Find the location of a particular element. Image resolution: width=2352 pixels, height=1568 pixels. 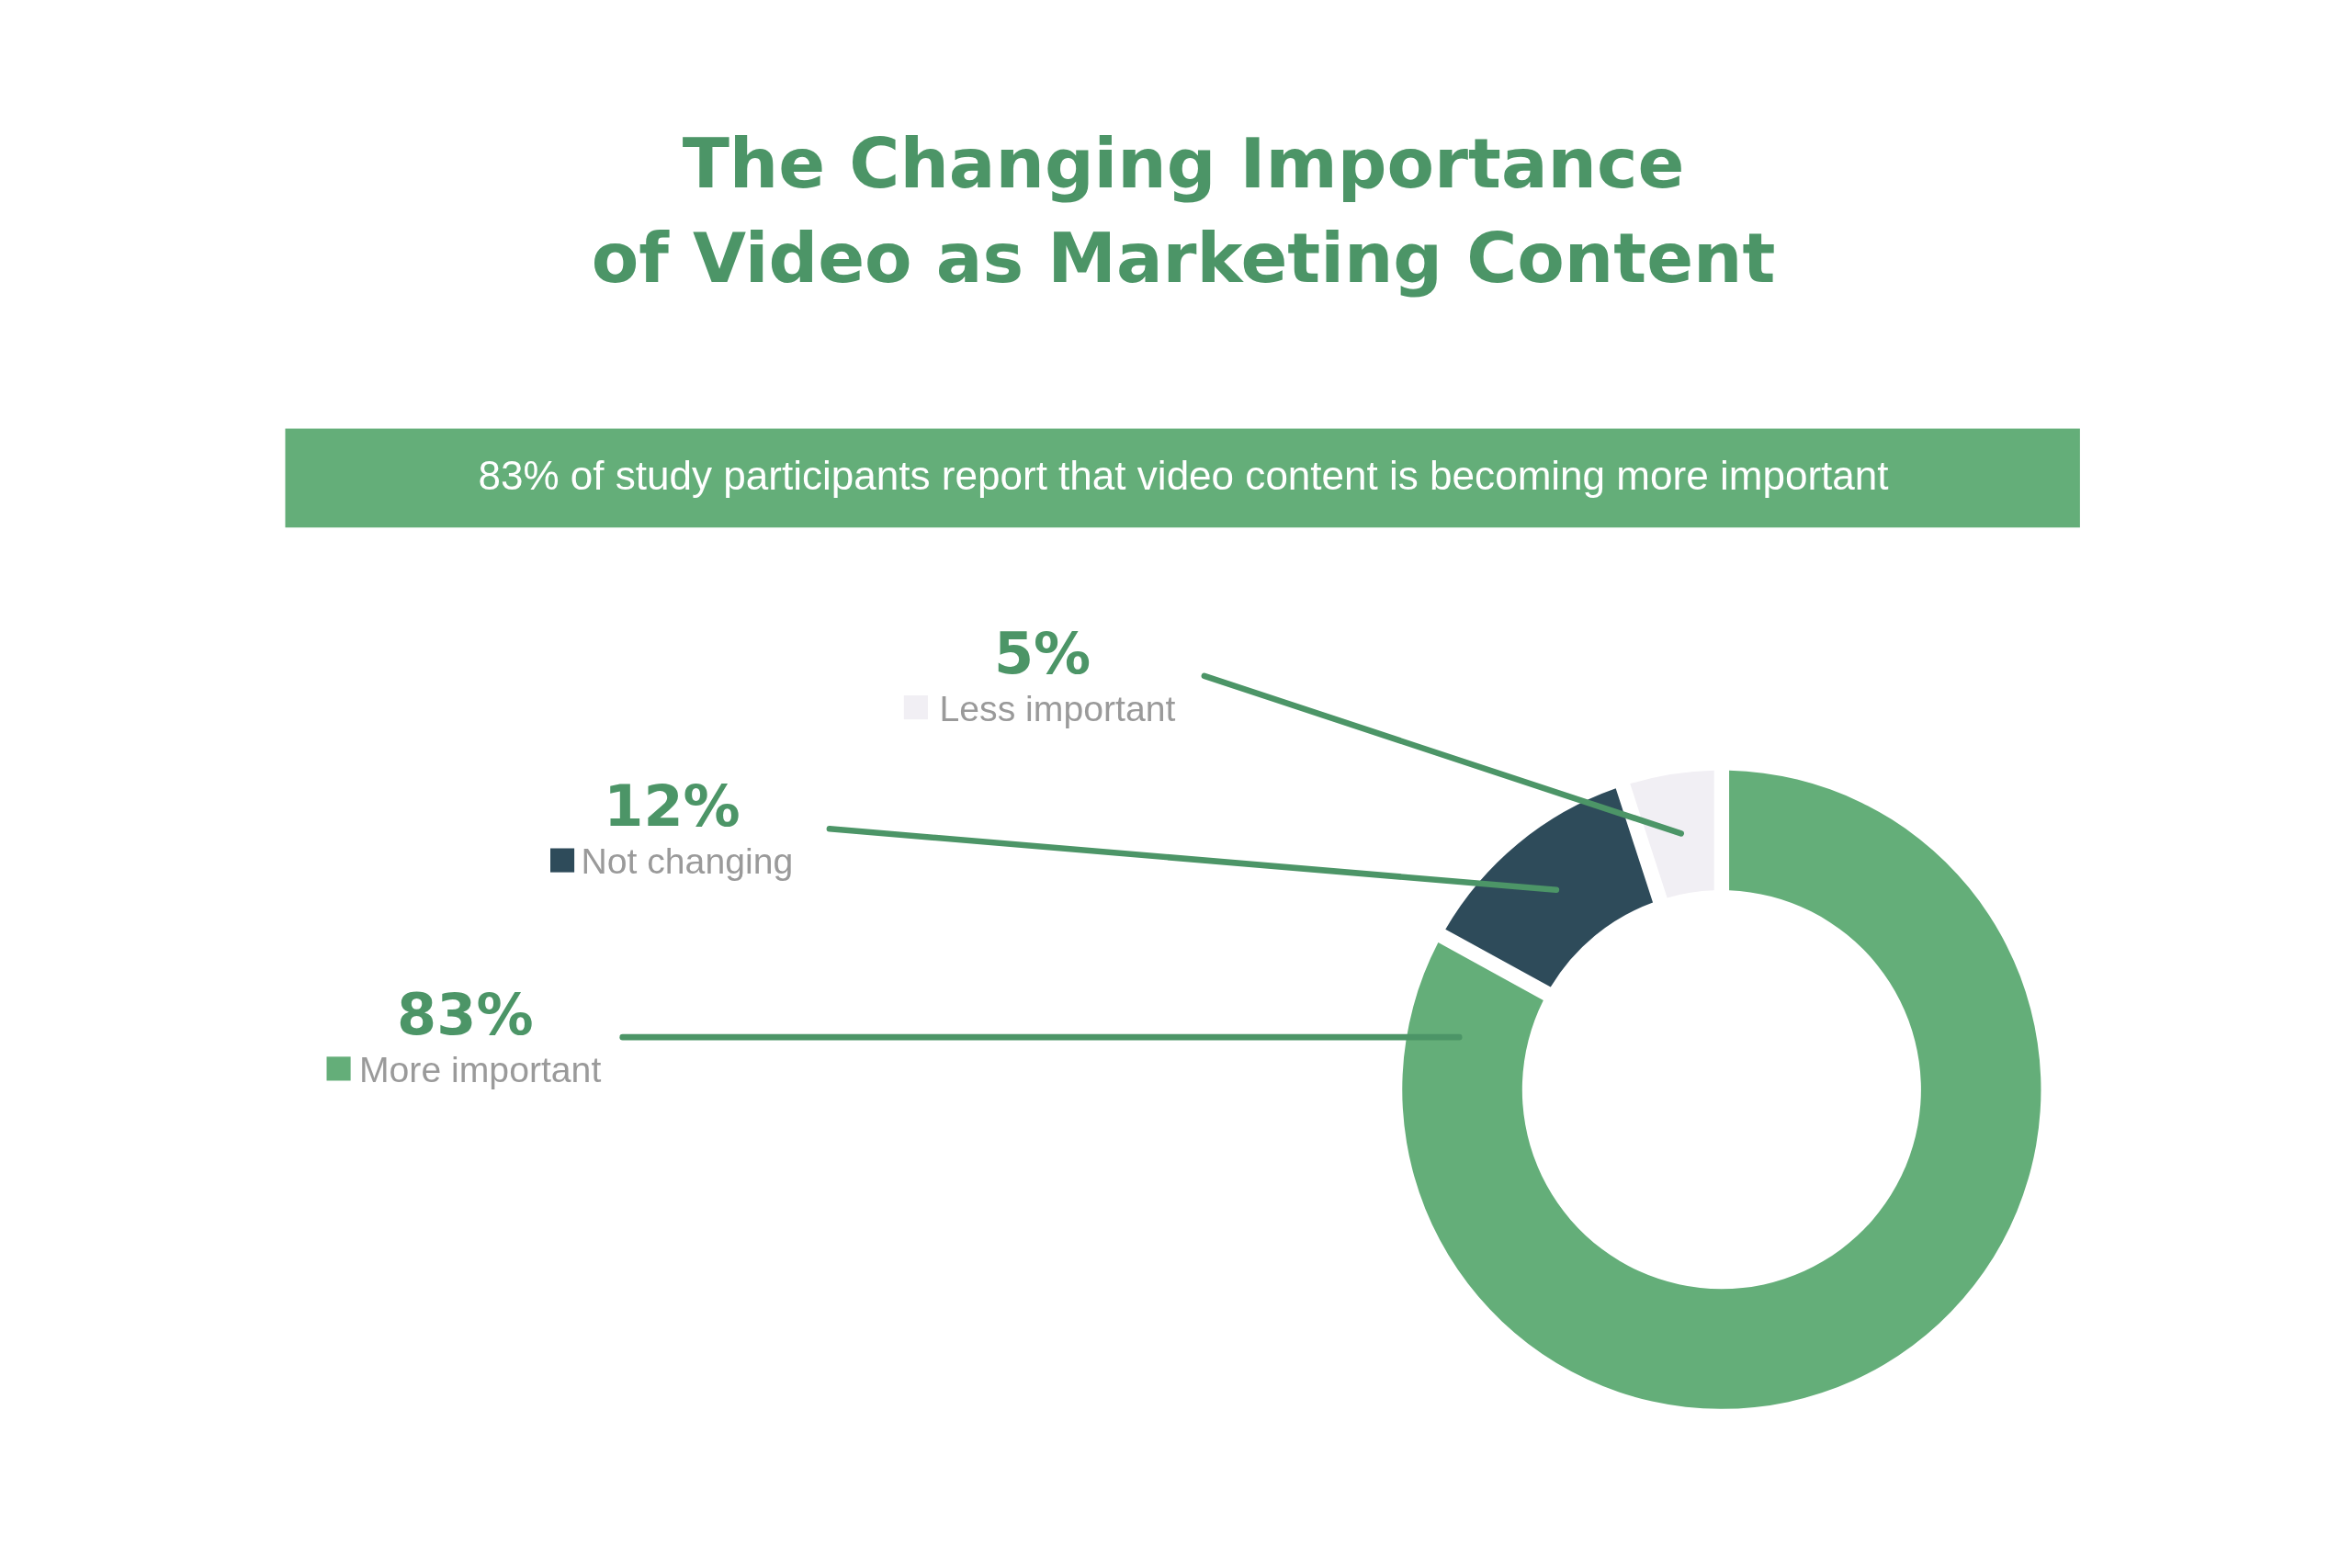

chart-title: The Changing Importance of Video as Marketing Content is located at coordinates (1184, 211).